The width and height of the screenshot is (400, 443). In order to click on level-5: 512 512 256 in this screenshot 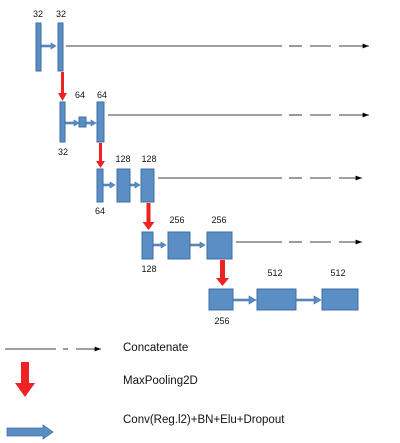, I will do `click(283, 297)`.